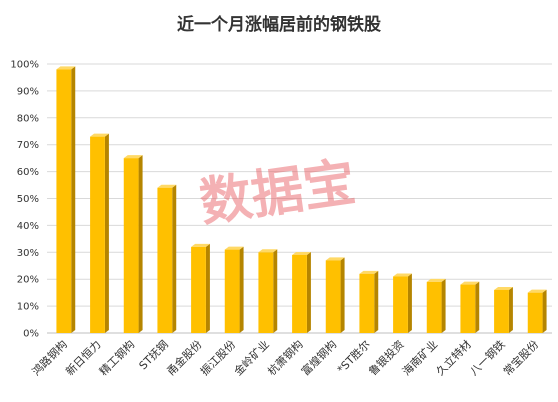 The image size is (558, 402). Describe the element at coordinates (279, 24) in the screenshot. I see `chart-title: 近一个月涨幅居前的钢铁股` at that location.